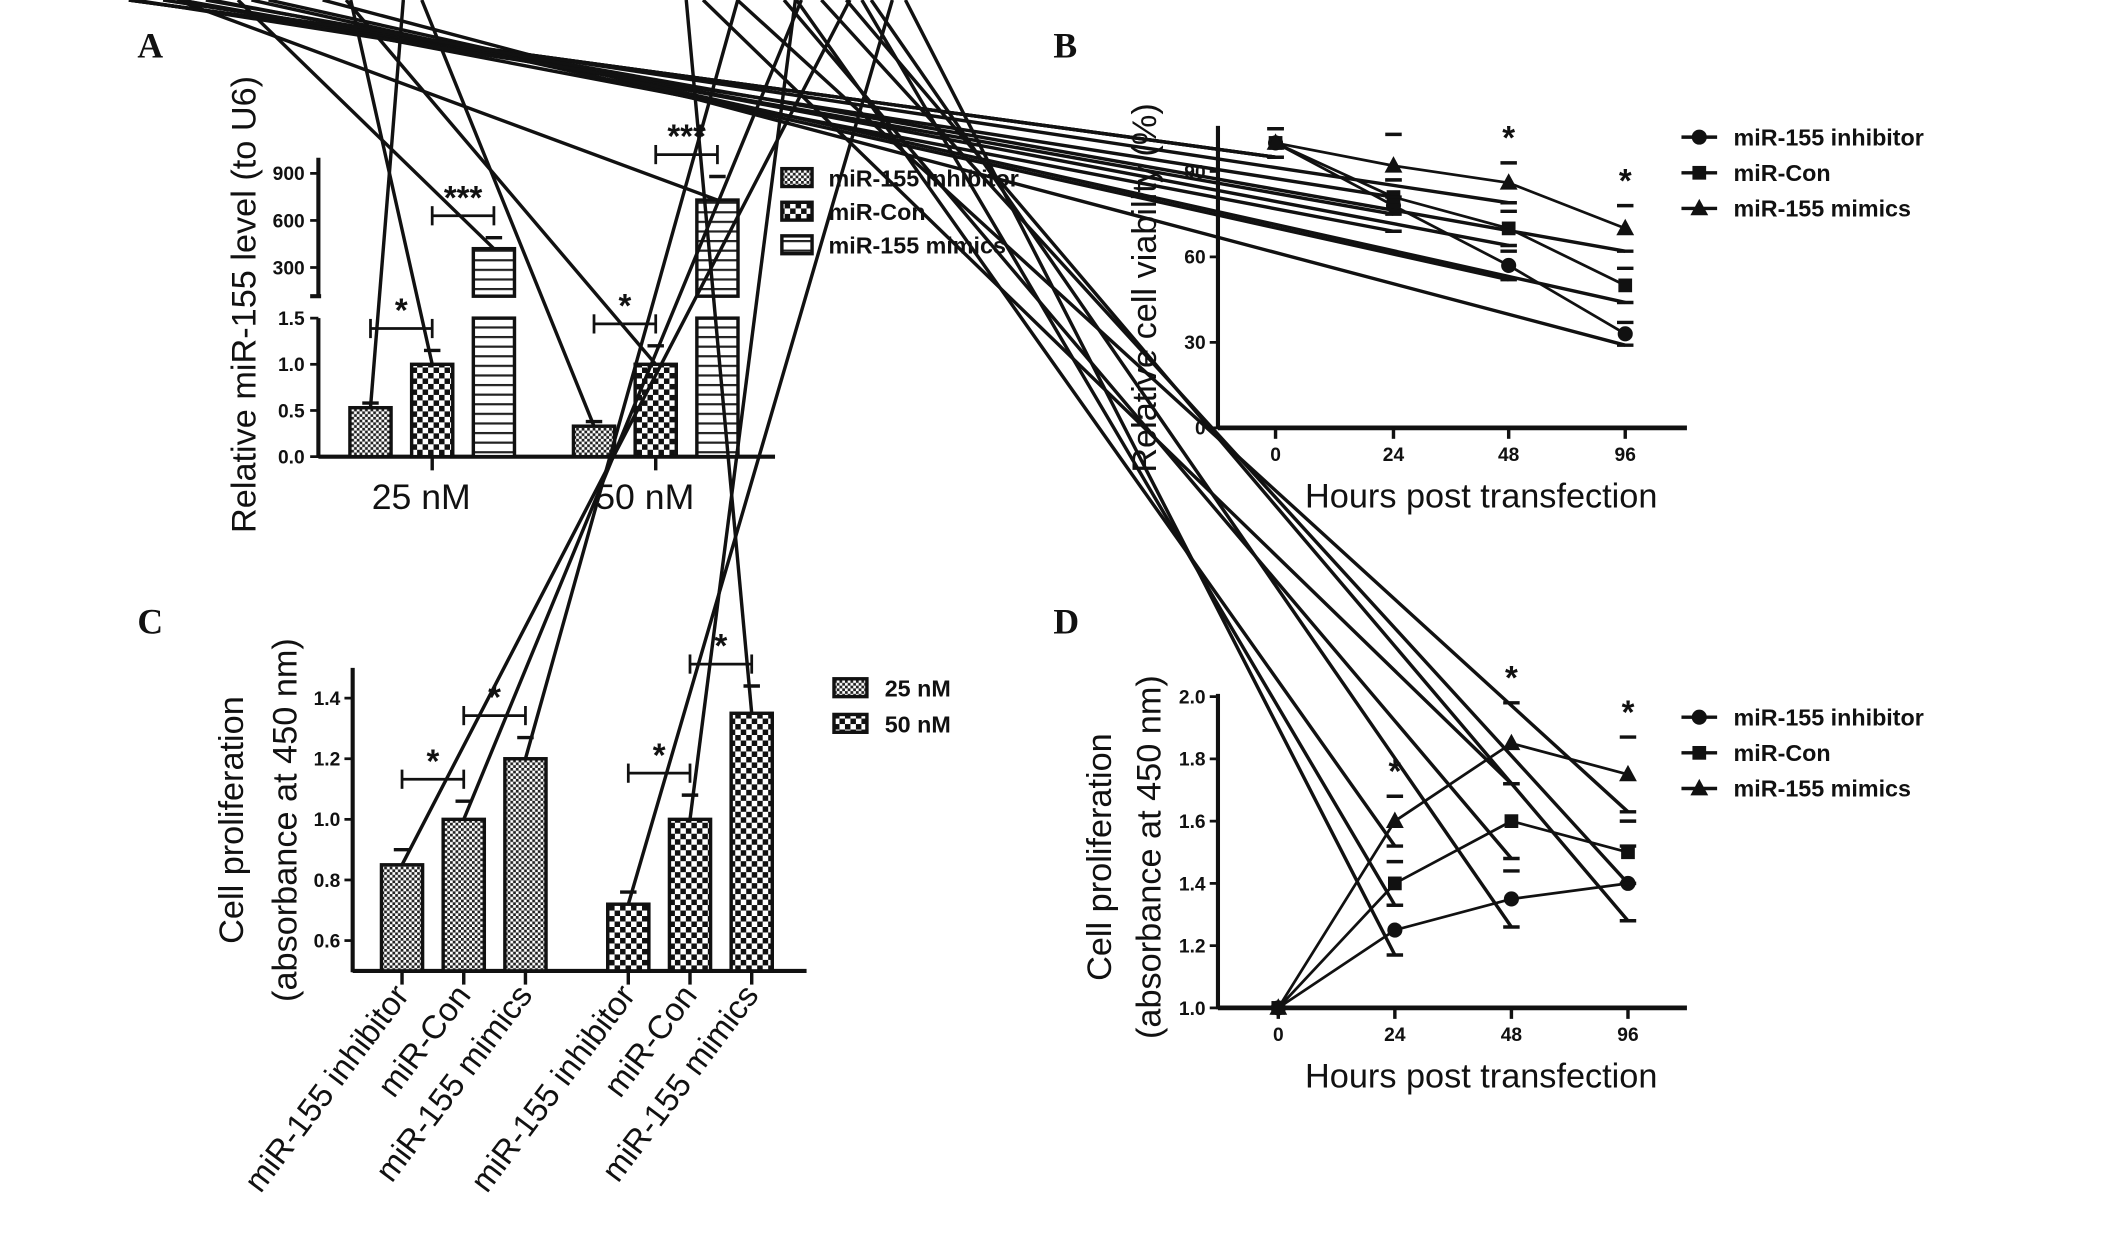 Image resolution: width=2126 pixels, height=1252 pixels. What do you see at coordinates (1066, 622) in the screenshot?
I see `panel-label: D` at bounding box center [1066, 622].